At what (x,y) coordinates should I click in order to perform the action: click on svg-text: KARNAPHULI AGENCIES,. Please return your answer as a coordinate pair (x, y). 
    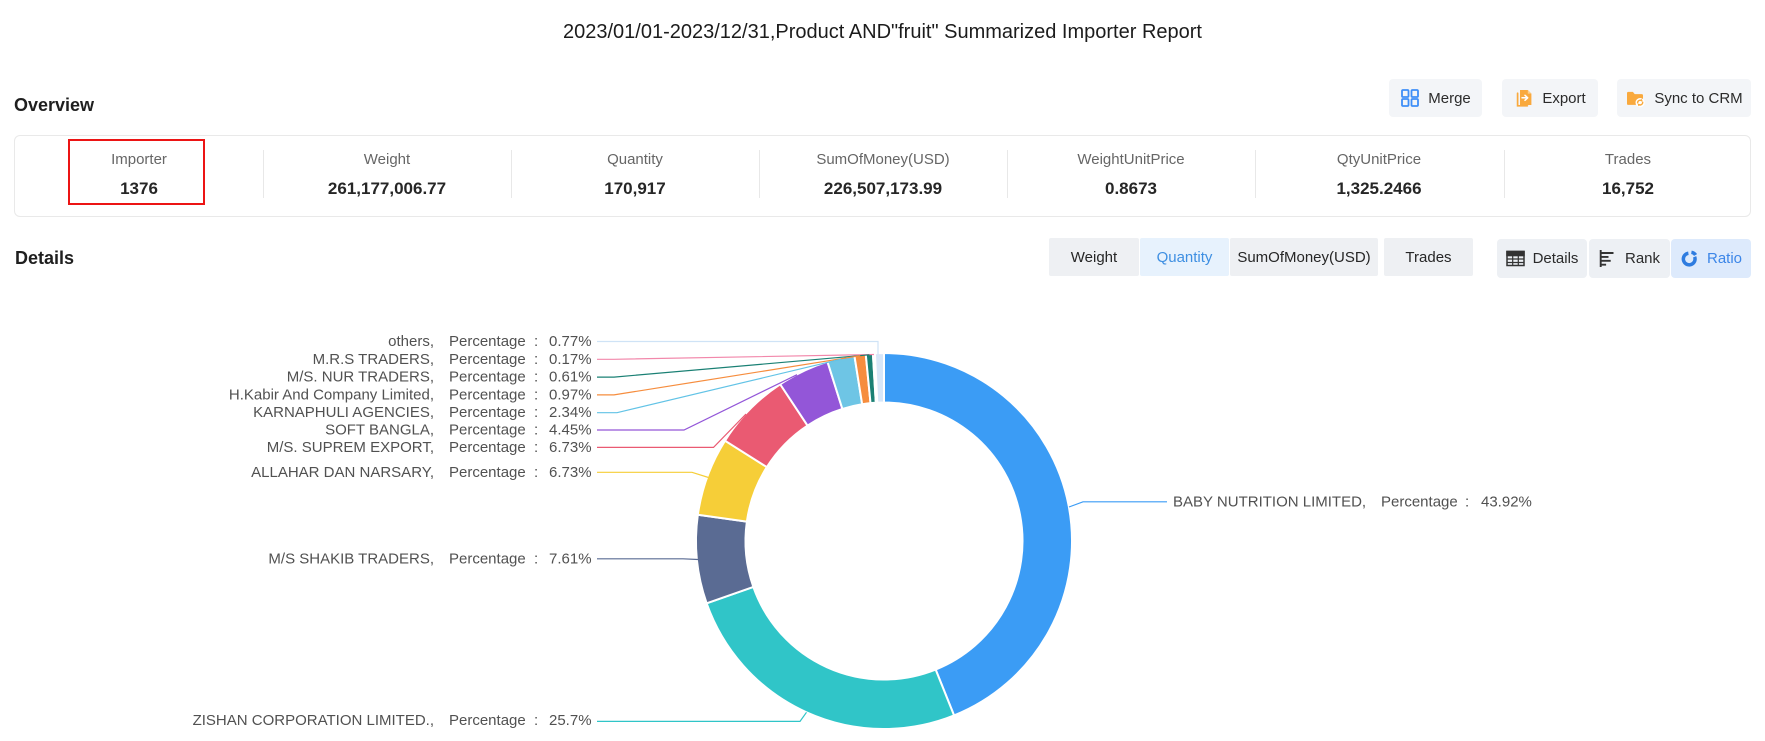
    Looking at the image, I should click on (343, 412).